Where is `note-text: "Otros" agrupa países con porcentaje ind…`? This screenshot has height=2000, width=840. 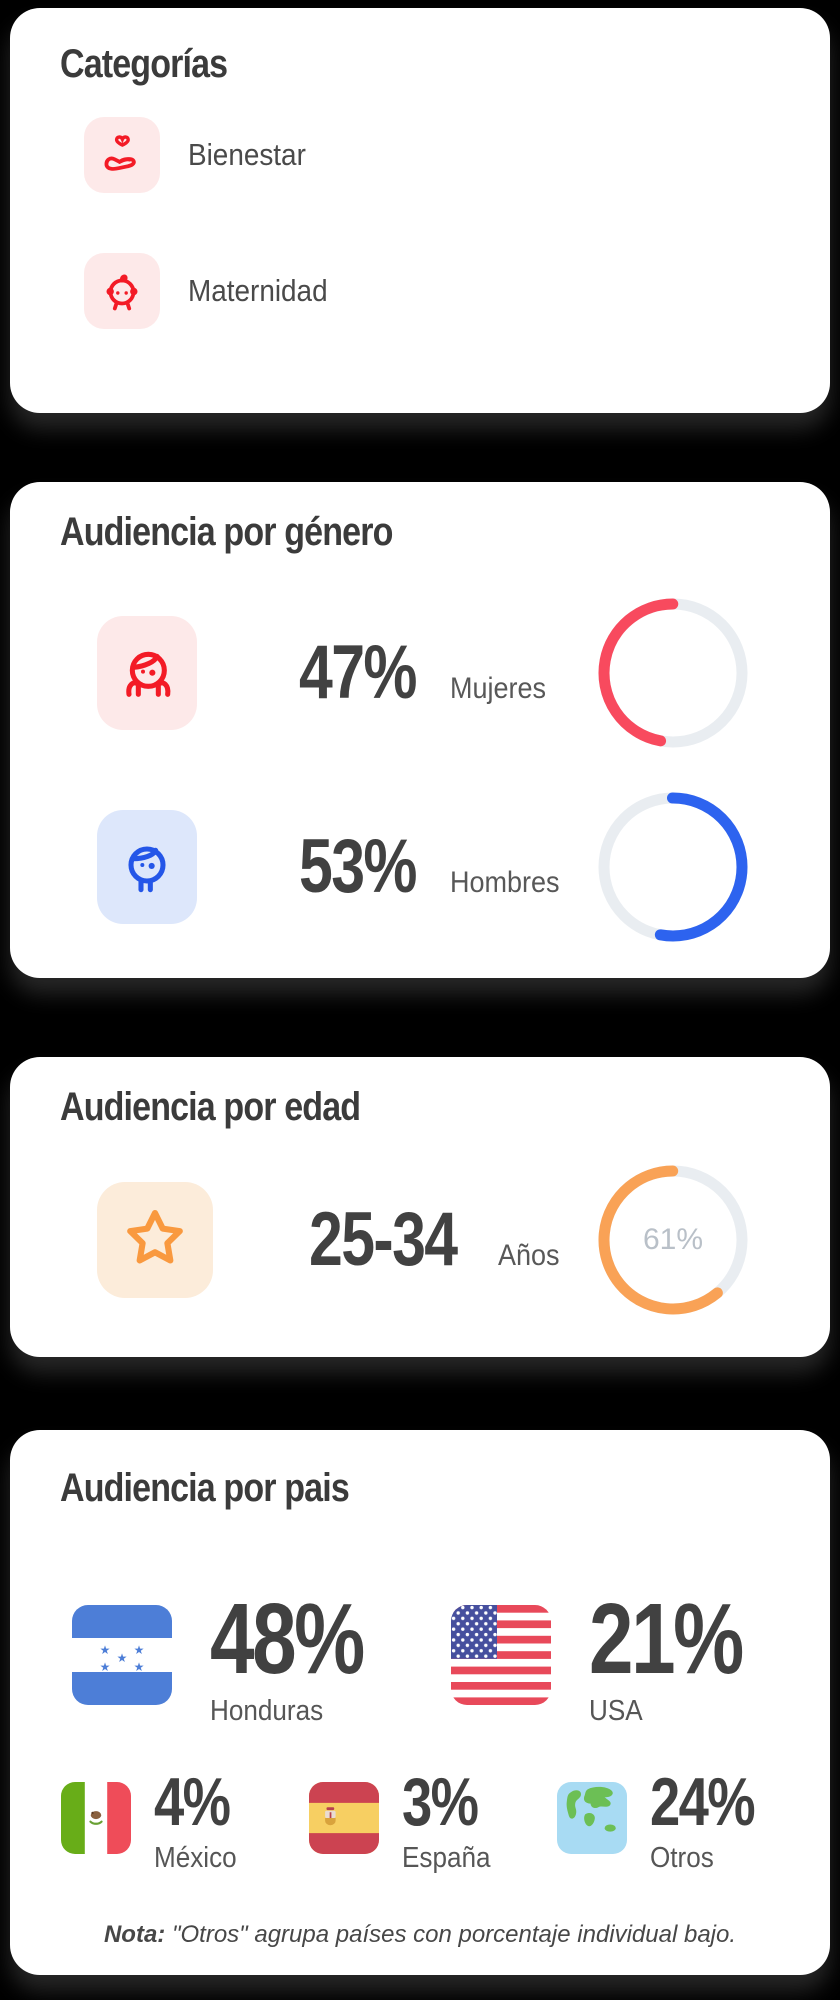
note-text: "Otros" agrupa países con porcentaje ind… is located at coordinates (451, 1934).